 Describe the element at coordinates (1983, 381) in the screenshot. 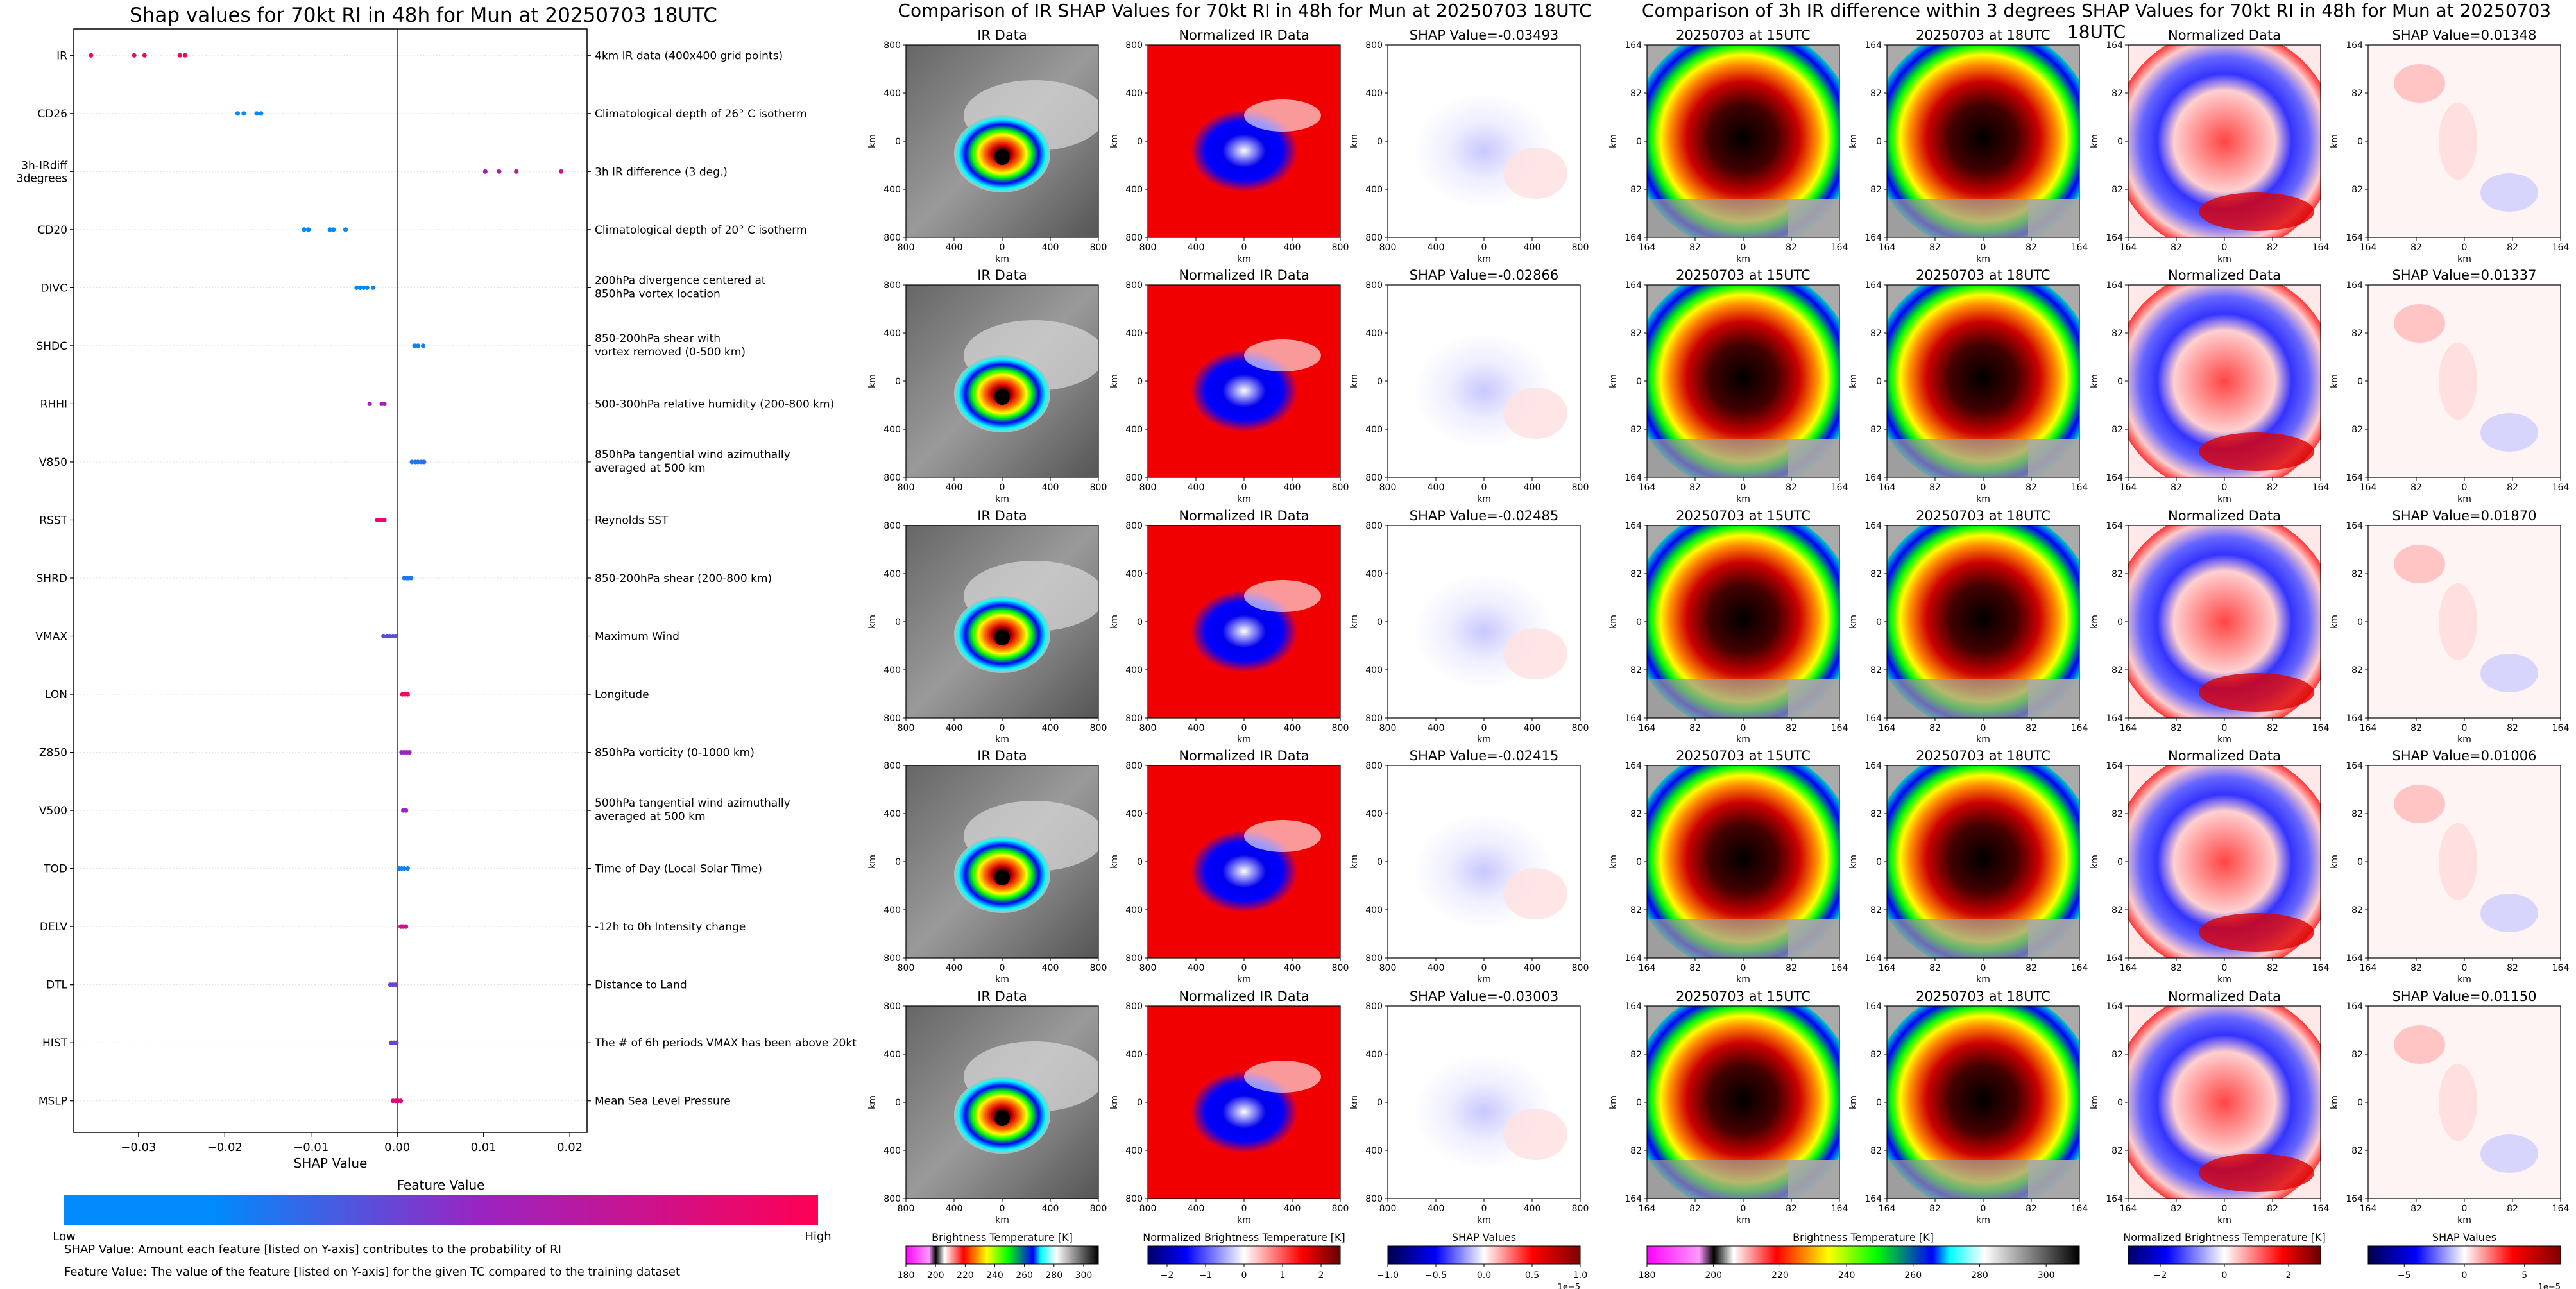

I see `ir-18utc-image` at that location.